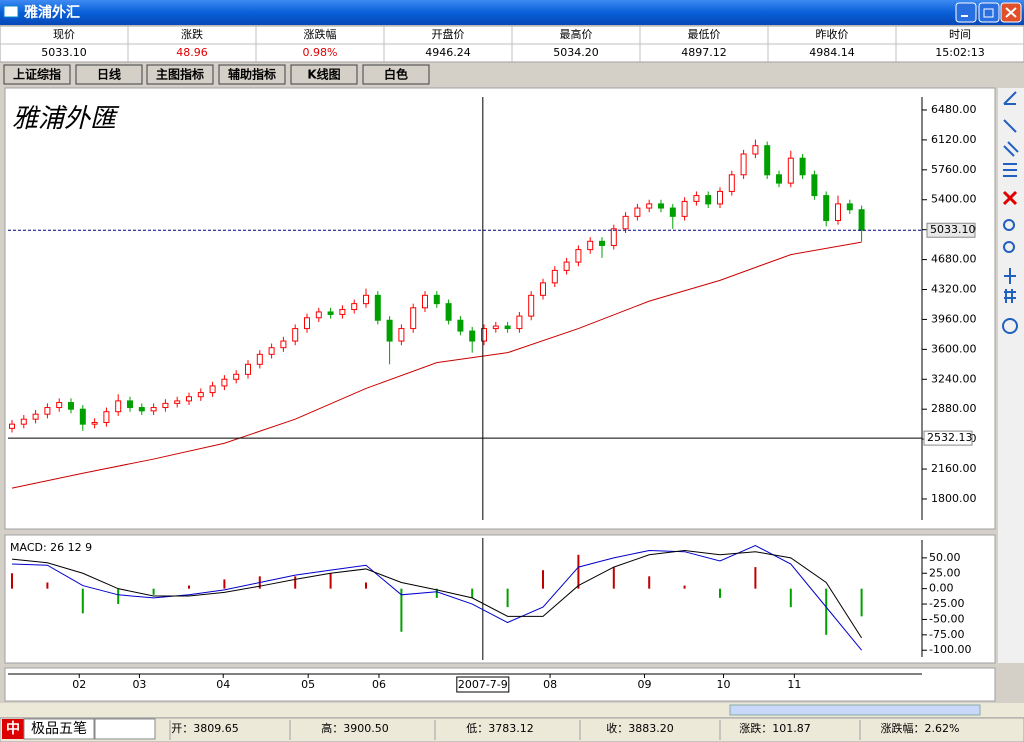 The width and height of the screenshot is (1024, 742). Describe the element at coordinates (139, 684) in the screenshot. I see `x-tick-label: 03` at that location.